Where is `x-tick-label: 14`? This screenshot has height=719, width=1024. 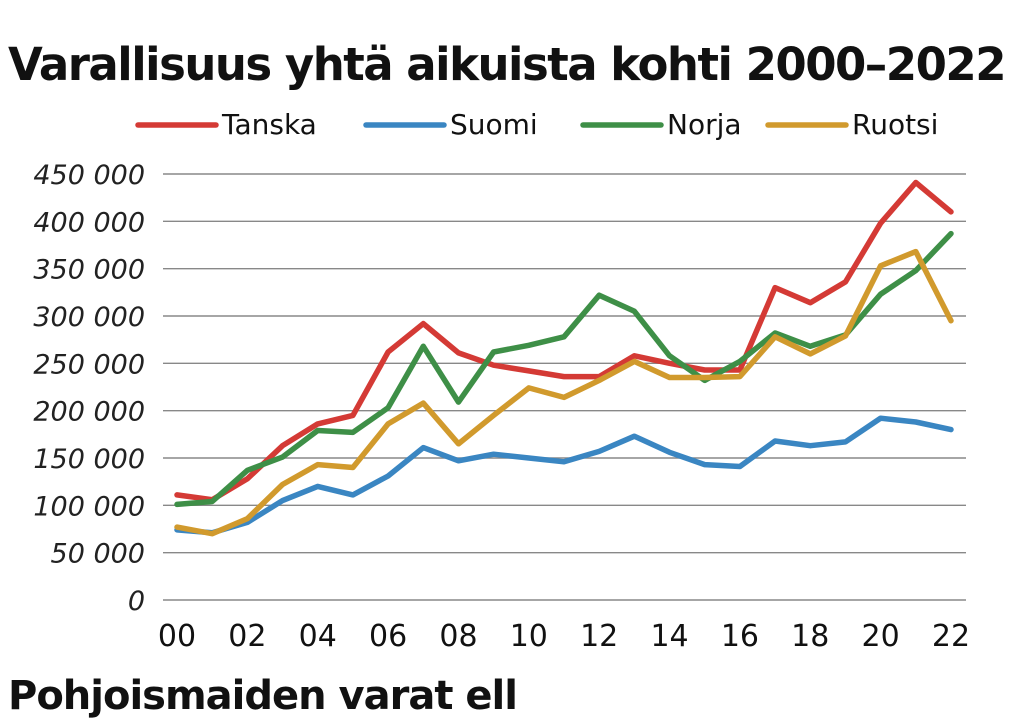
x-tick-label: 14 is located at coordinates (669, 636).